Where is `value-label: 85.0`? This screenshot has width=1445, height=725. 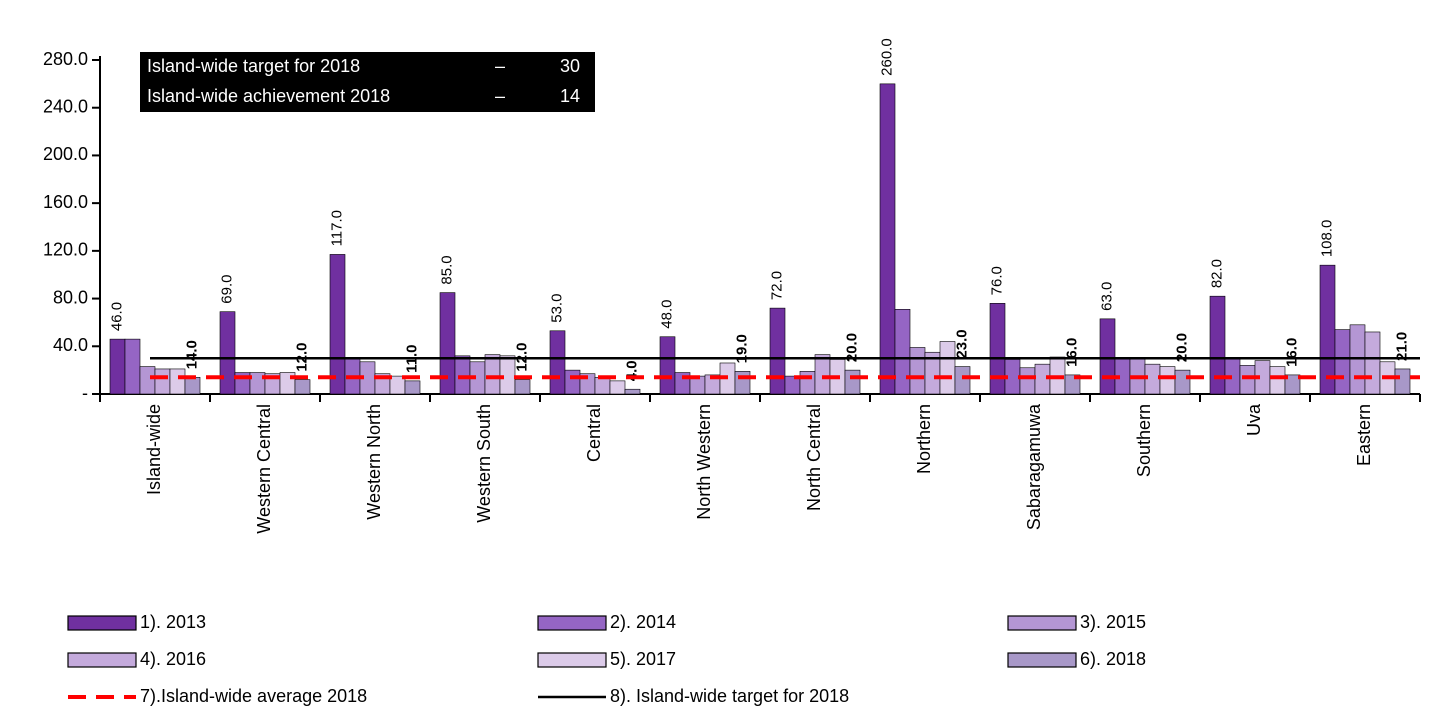 value-label: 85.0 is located at coordinates (446, 269).